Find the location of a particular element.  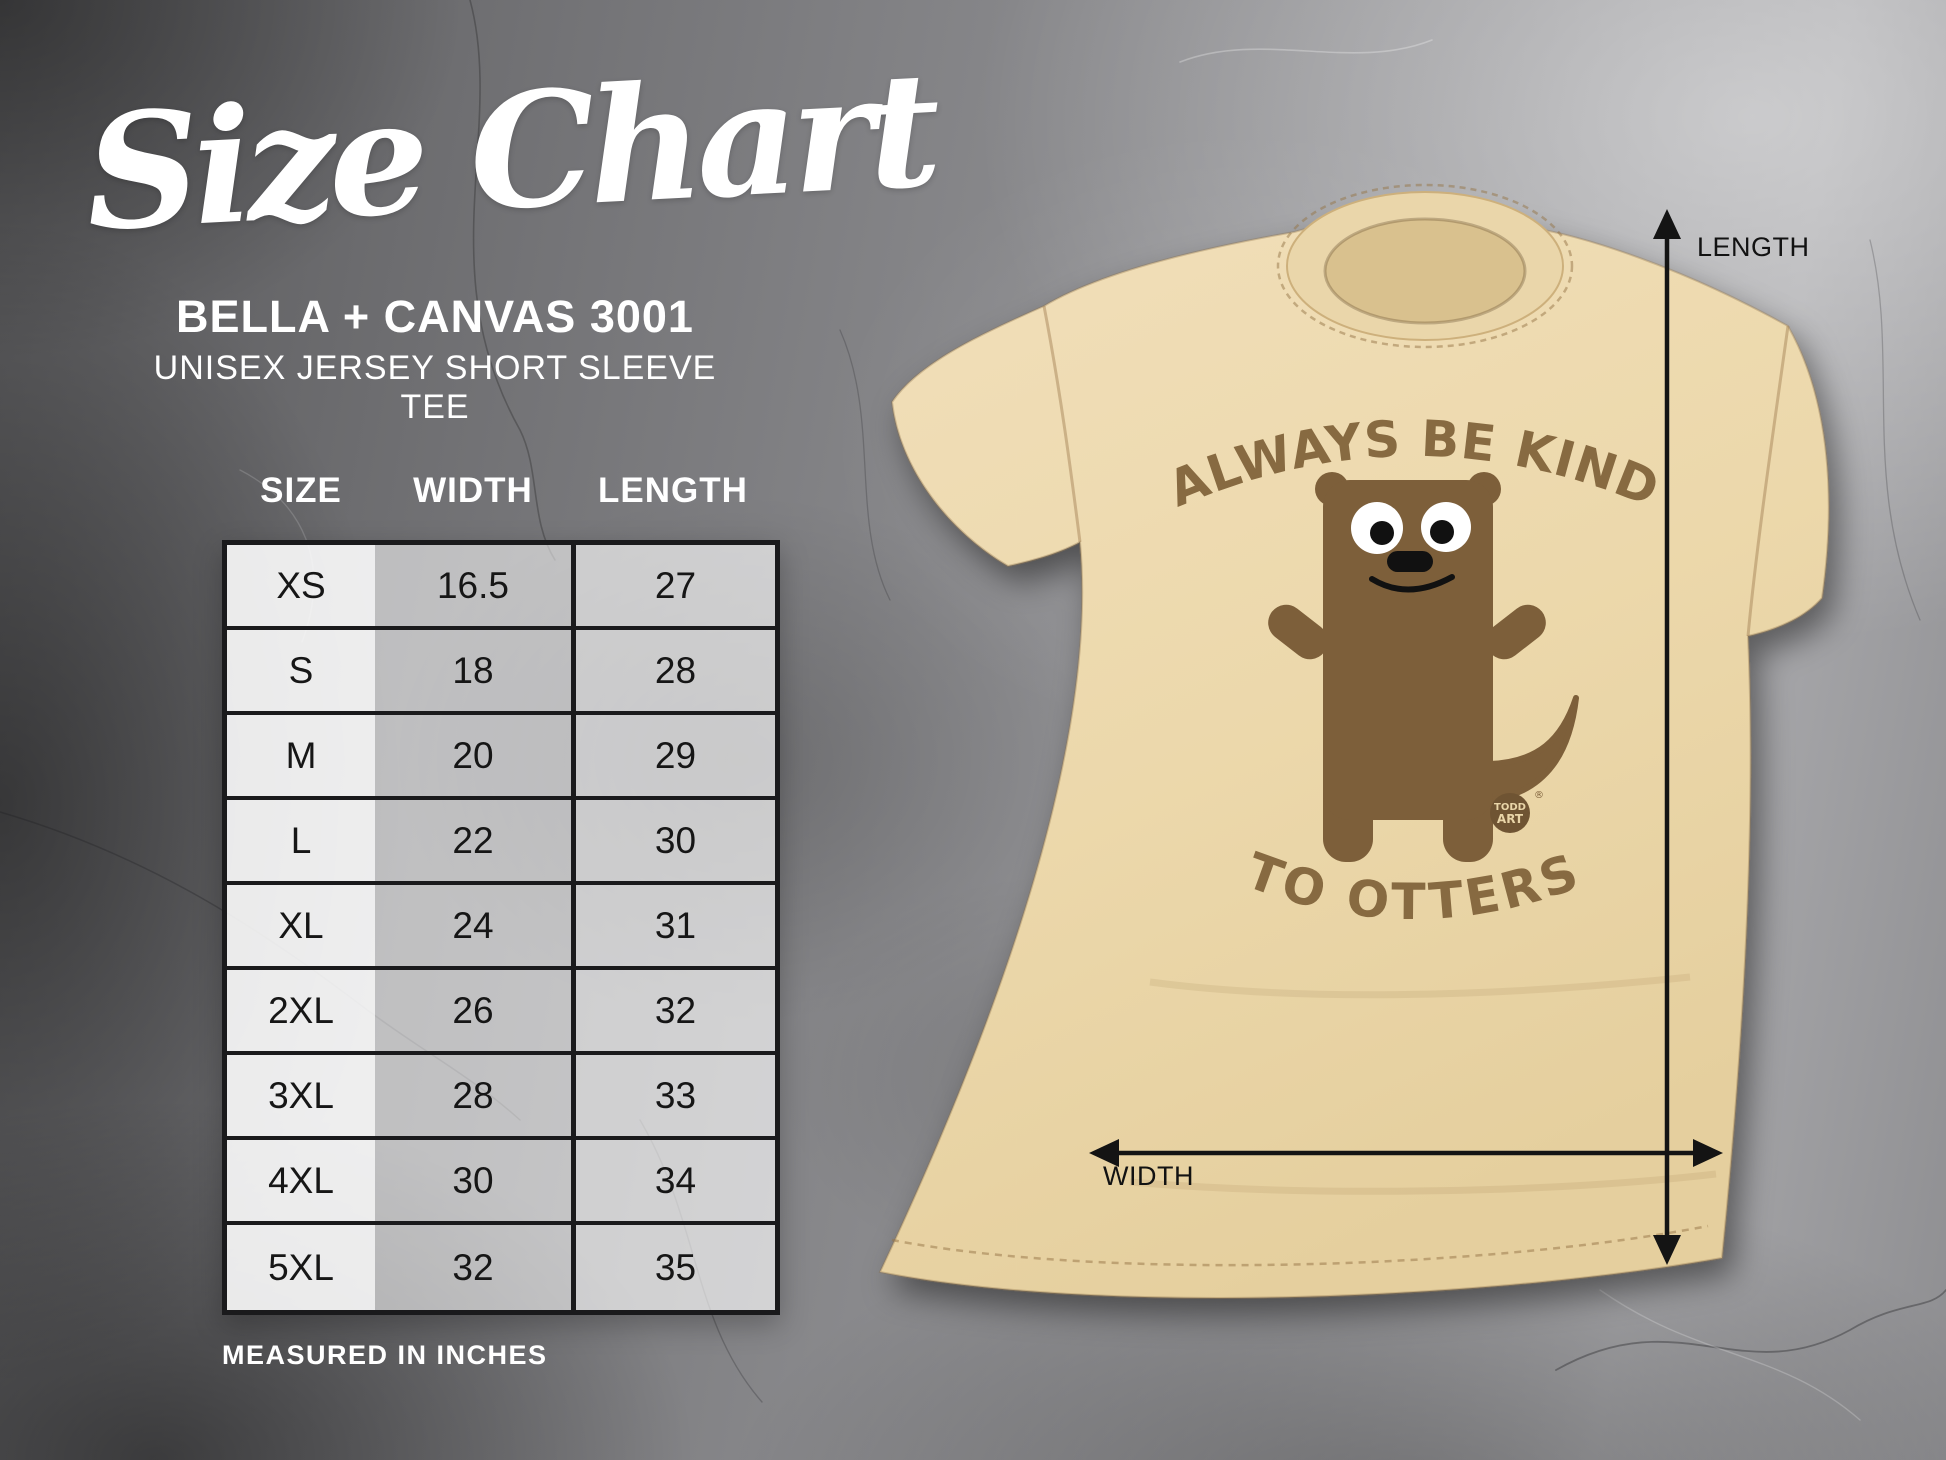

table-row: 3XL 28 33 is located at coordinates (501, 1097).